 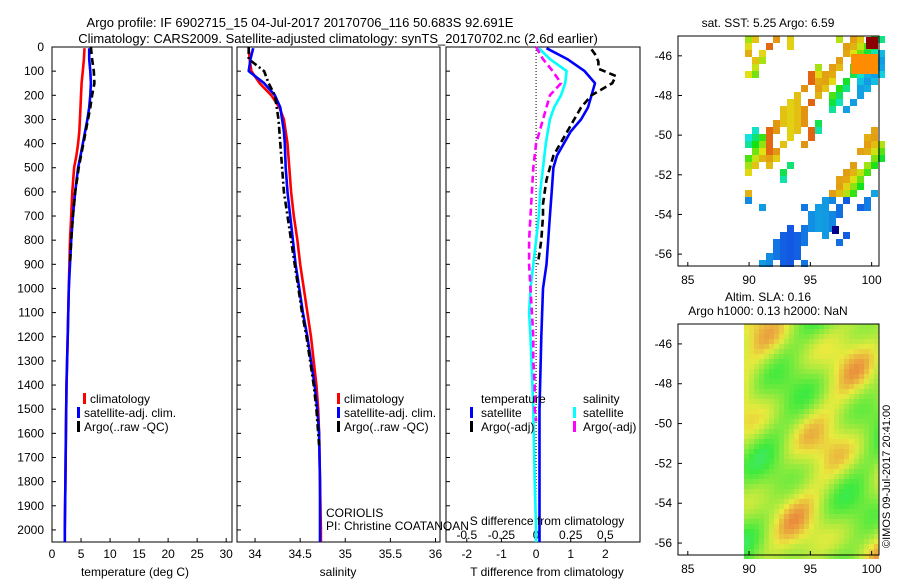 What do you see at coordinates (502, 535) in the screenshot?
I see `top-tick-label: -0.25` at bounding box center [502, 535].